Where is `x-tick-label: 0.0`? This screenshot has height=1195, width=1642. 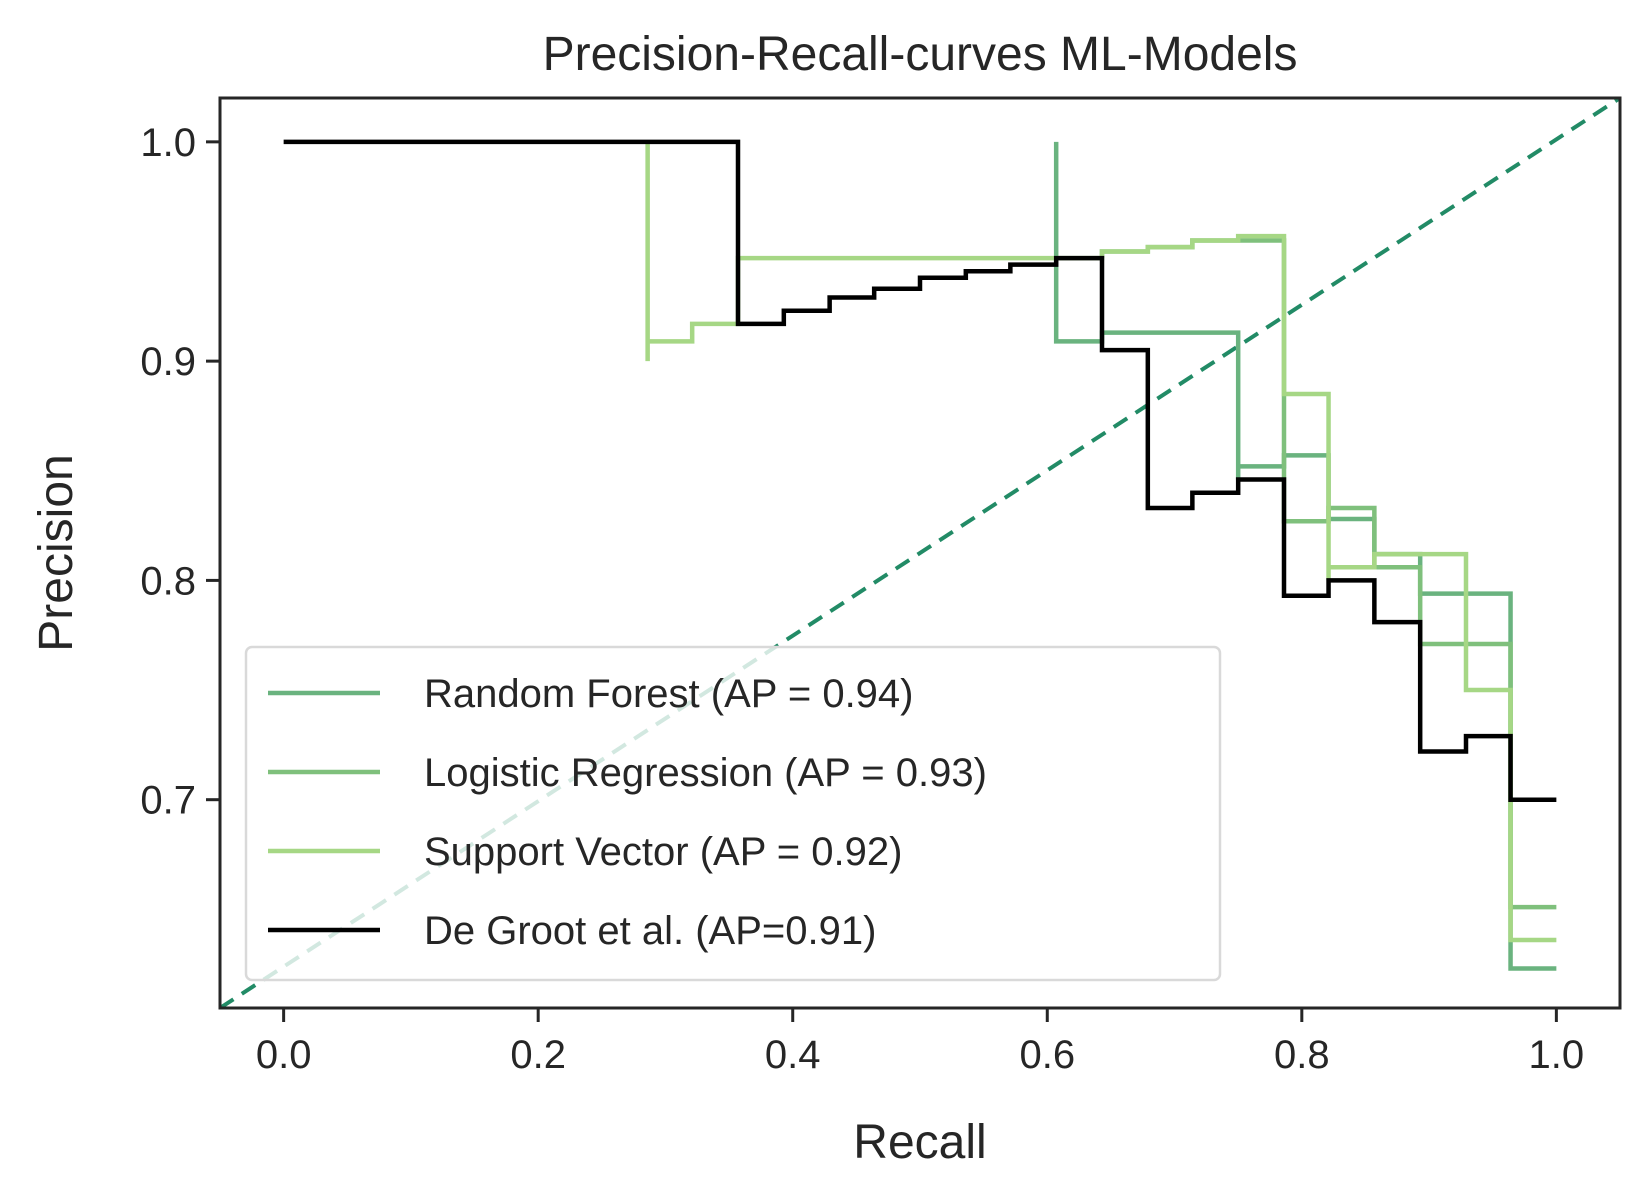 x-tick-label: 0.0 is located at coordinates (284, 1055).